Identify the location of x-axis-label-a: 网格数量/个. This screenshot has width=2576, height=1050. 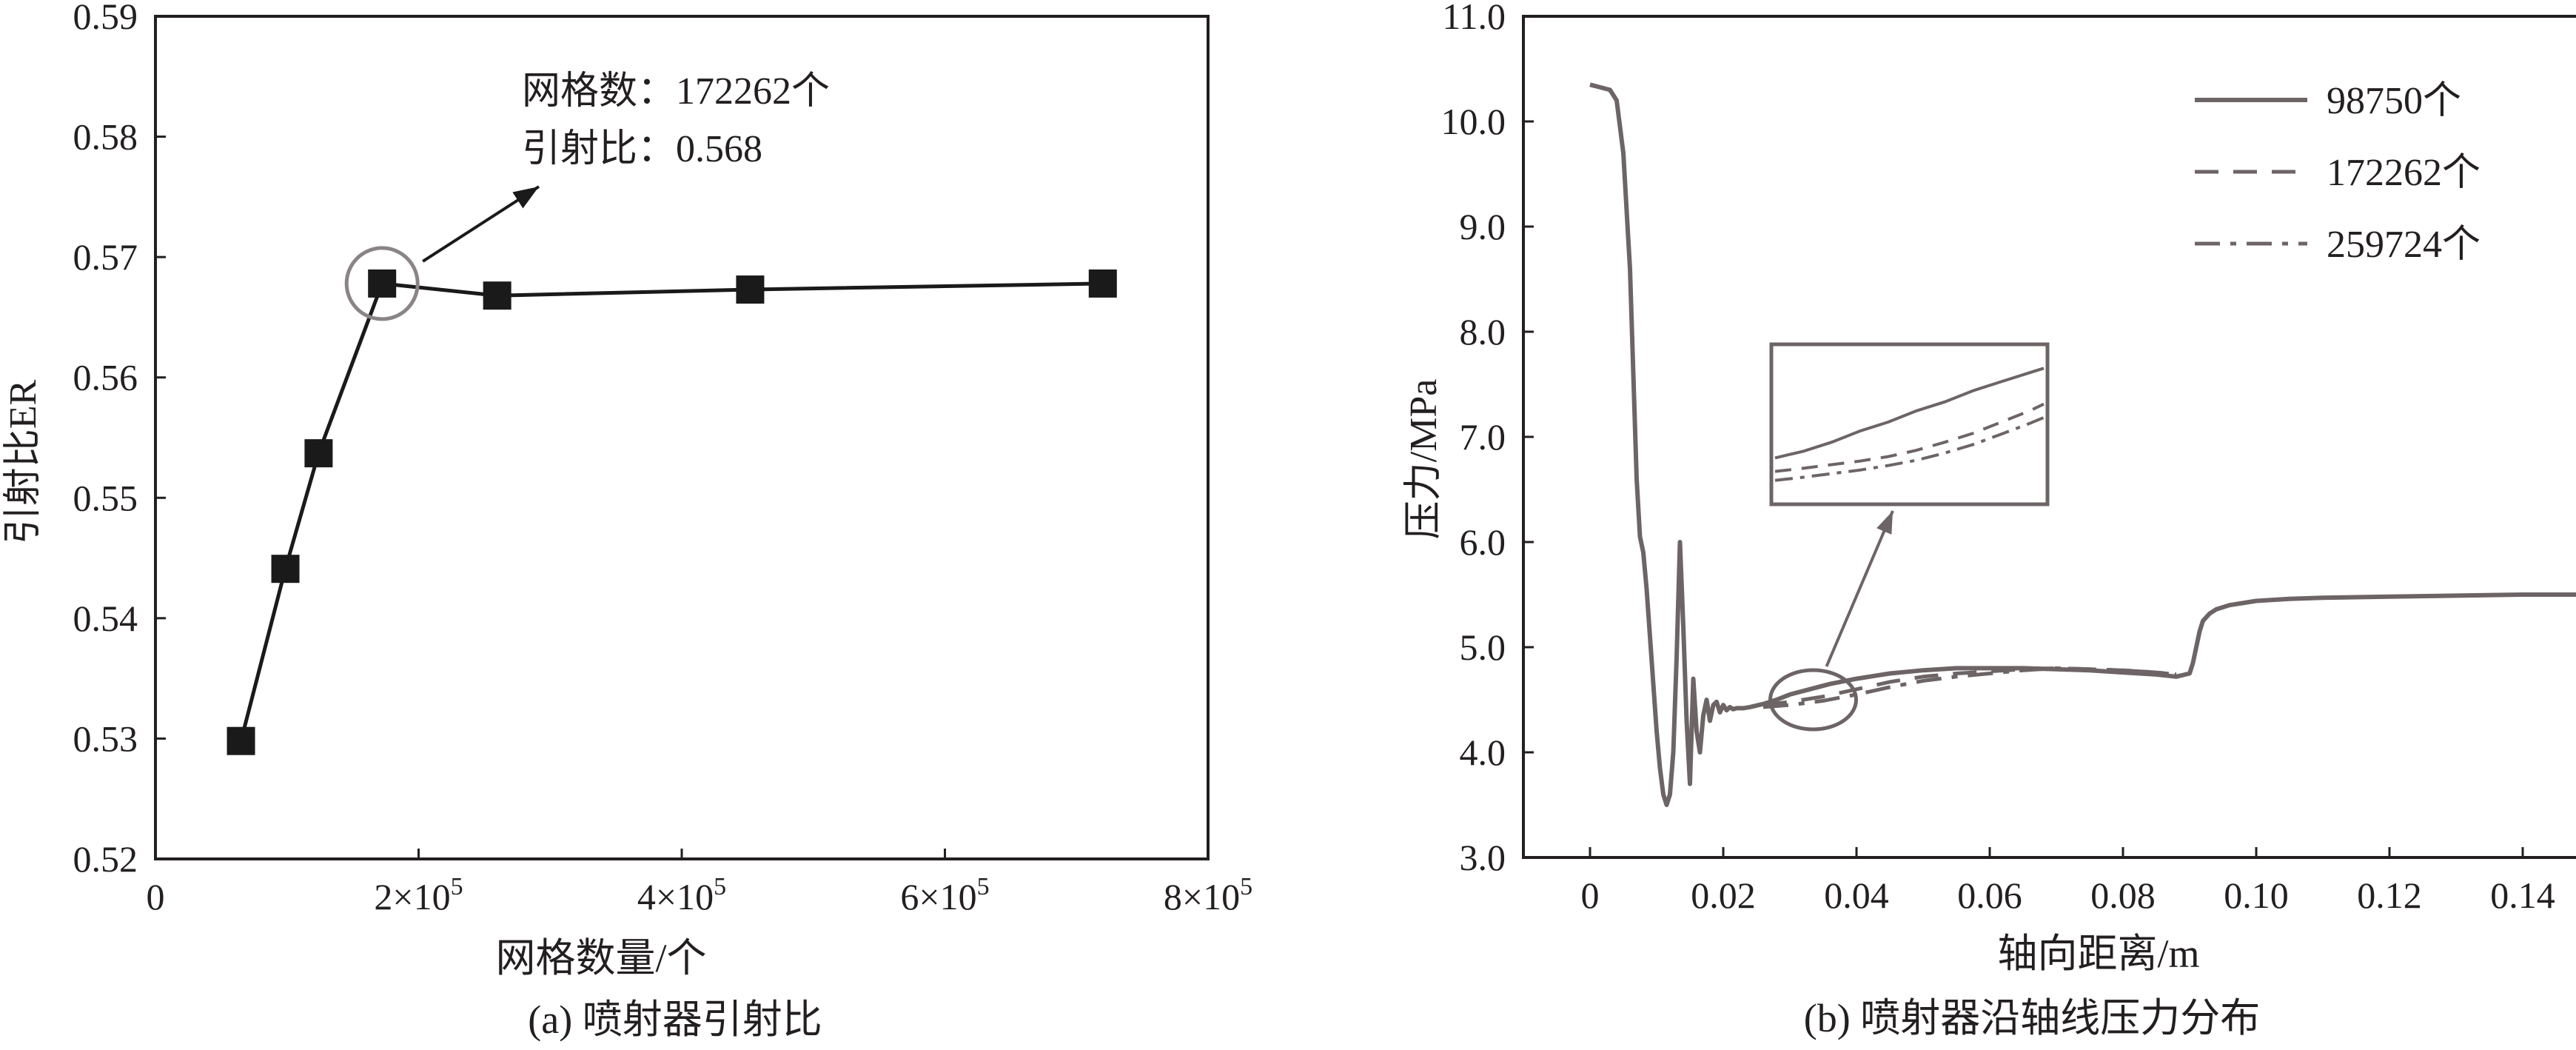
(600, 958).